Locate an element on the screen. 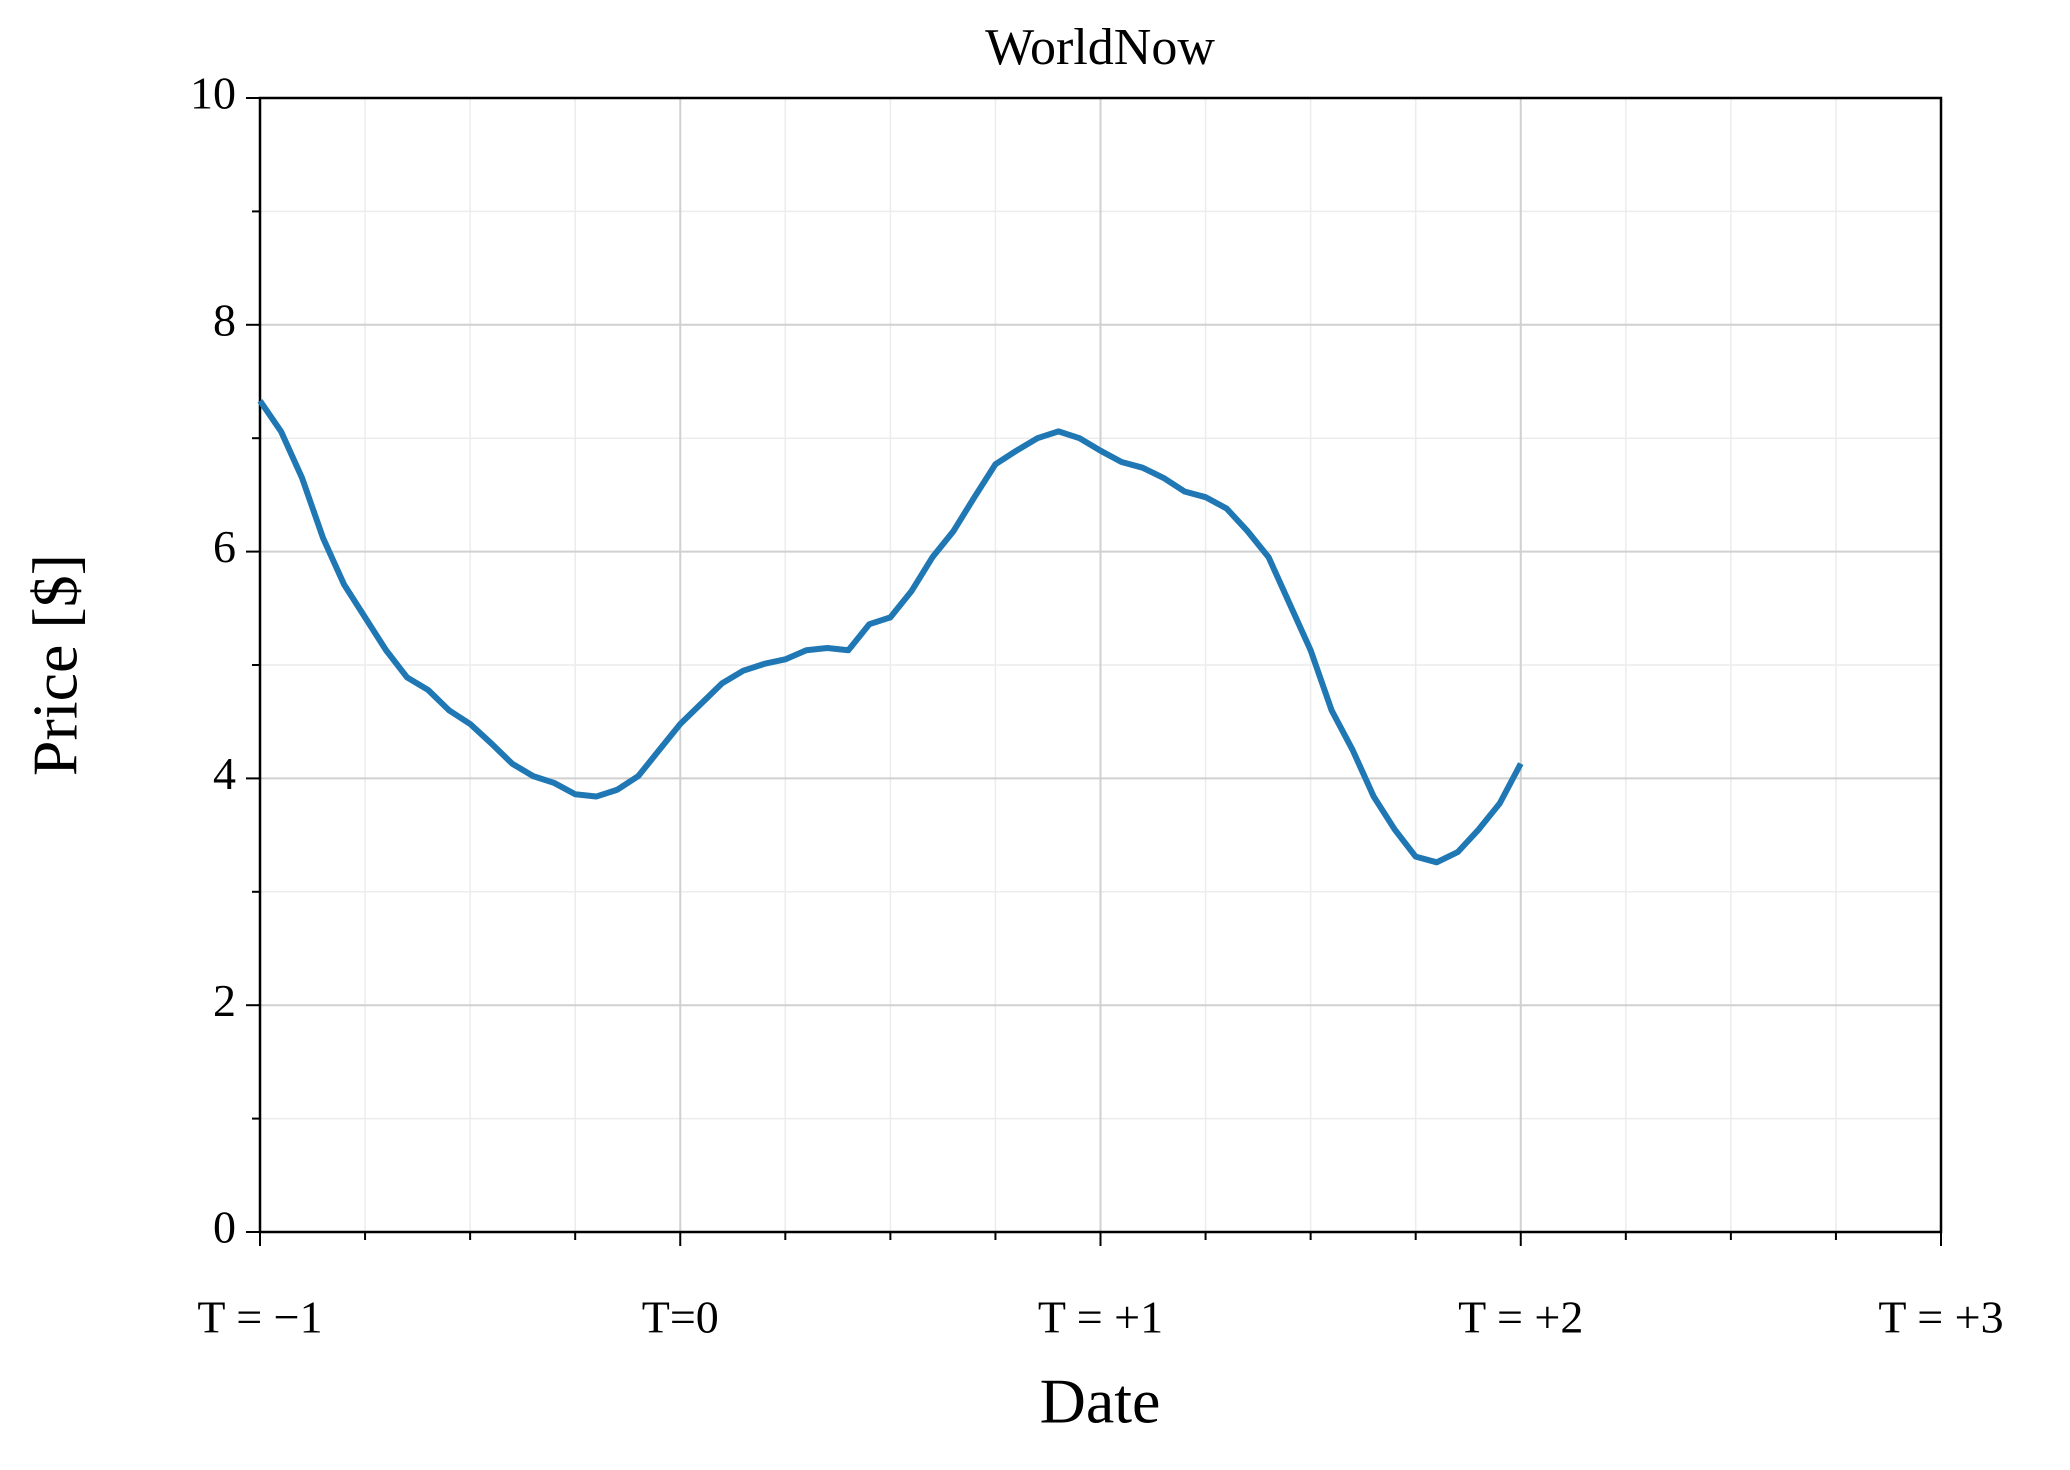 The image size is (2070, 1470). x-tick-label: T = +1 is located at coordinates (1100, 1317).